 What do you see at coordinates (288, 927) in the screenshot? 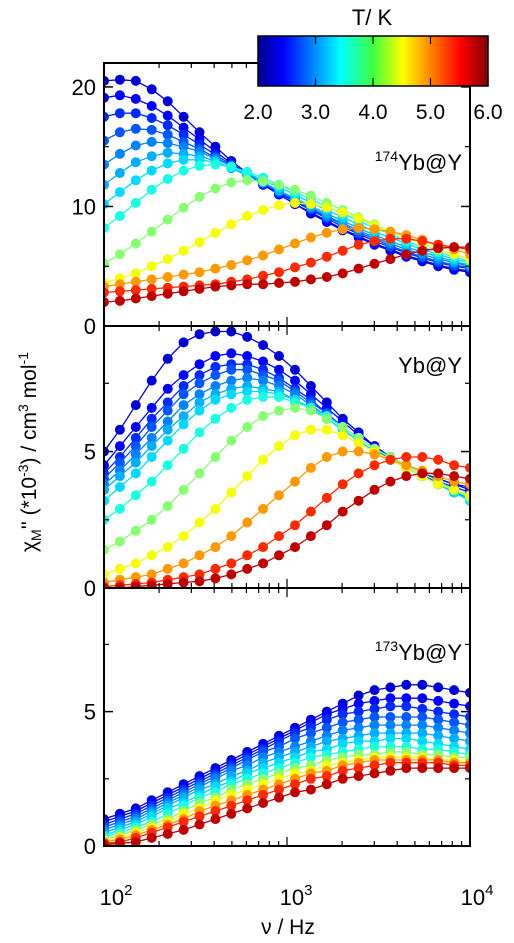
I see `x-axis-label: ν / Hz` at bounding box center [288, 927].